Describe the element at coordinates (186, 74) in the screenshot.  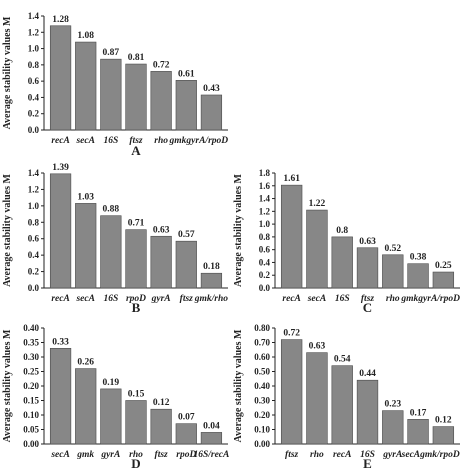
I see `data-label: 0.61` at that location.